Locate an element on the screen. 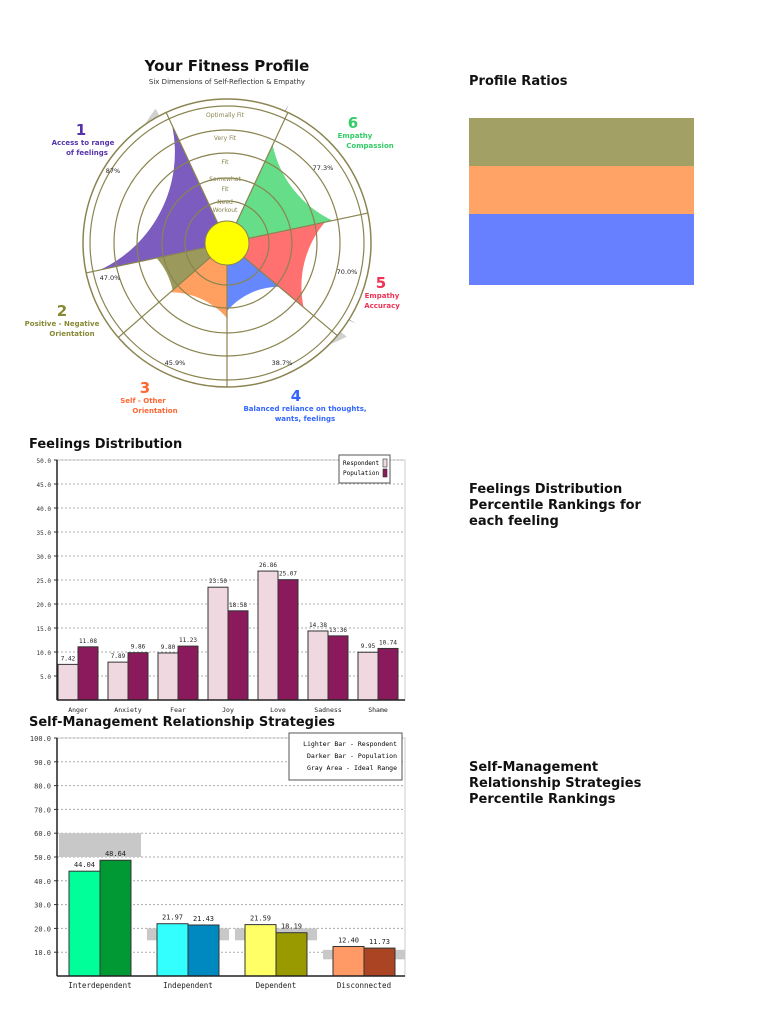 The width and height of the screenshot is (768, 1024). y-tick-label: 25.0 is located at coordinates (44, 581).